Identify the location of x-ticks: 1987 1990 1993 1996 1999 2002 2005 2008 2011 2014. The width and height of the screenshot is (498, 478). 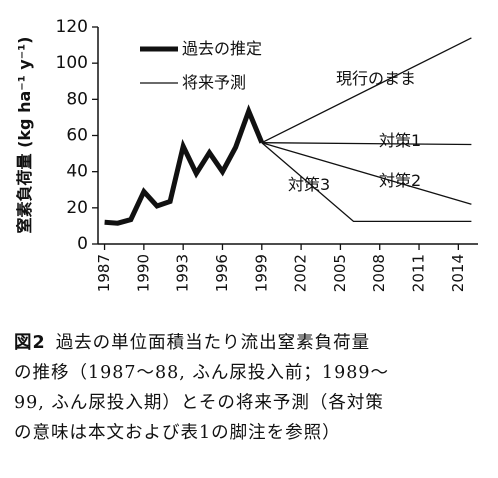
(281, 268).